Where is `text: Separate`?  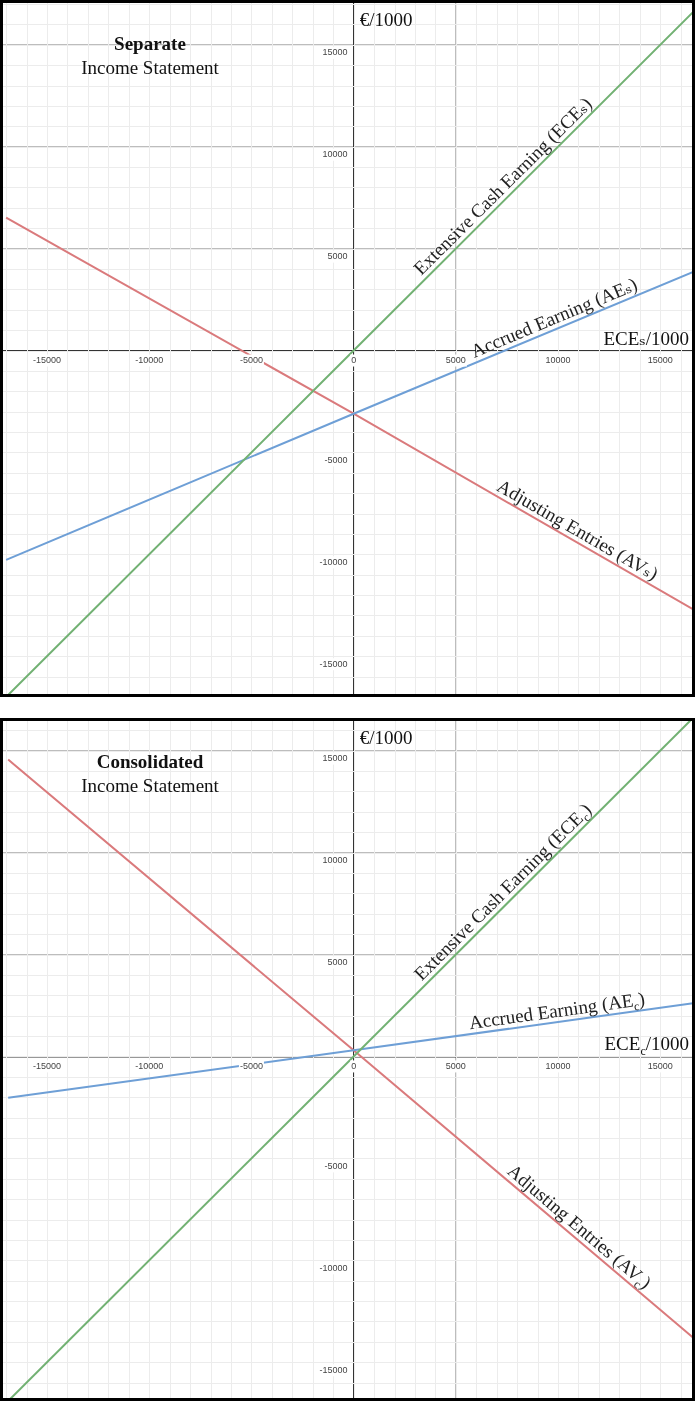 text: Separate is located at coordinates (150, 43).